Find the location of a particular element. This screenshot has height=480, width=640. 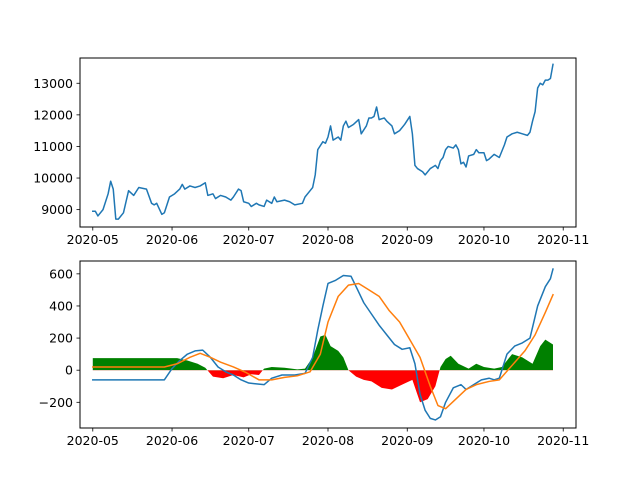

y-tick-label: 200 is located at coordinates (61, 338).